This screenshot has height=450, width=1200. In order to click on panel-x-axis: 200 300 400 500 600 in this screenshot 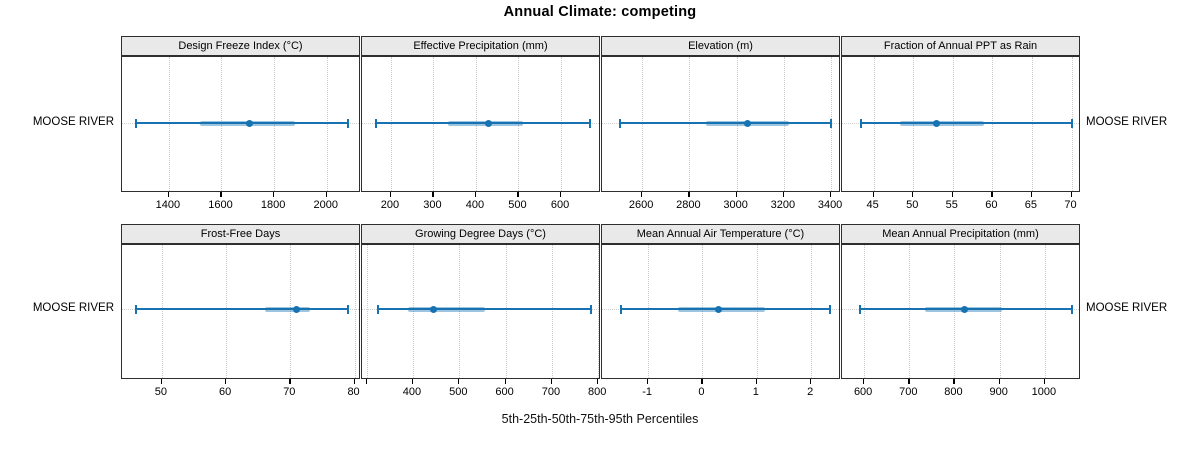, I will do `click(480, 204)`.